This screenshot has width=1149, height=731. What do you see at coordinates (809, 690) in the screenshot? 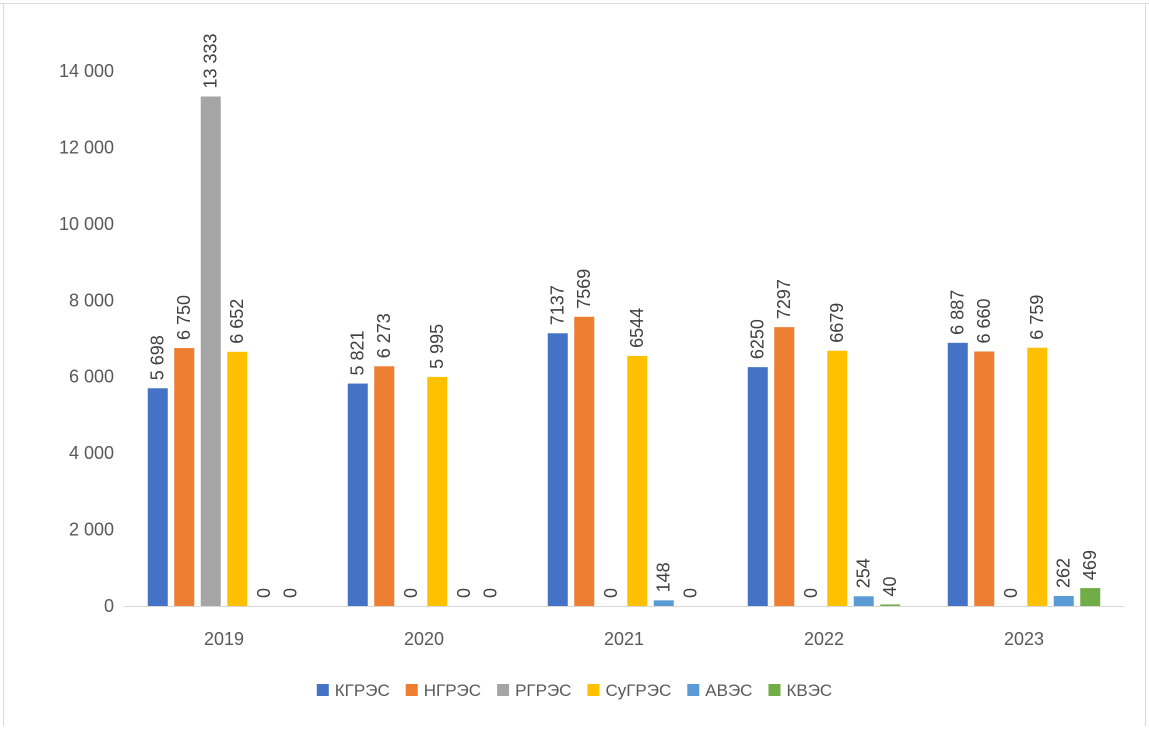
I see `legend-label: КВЭС` at bounding box center [809, 690].